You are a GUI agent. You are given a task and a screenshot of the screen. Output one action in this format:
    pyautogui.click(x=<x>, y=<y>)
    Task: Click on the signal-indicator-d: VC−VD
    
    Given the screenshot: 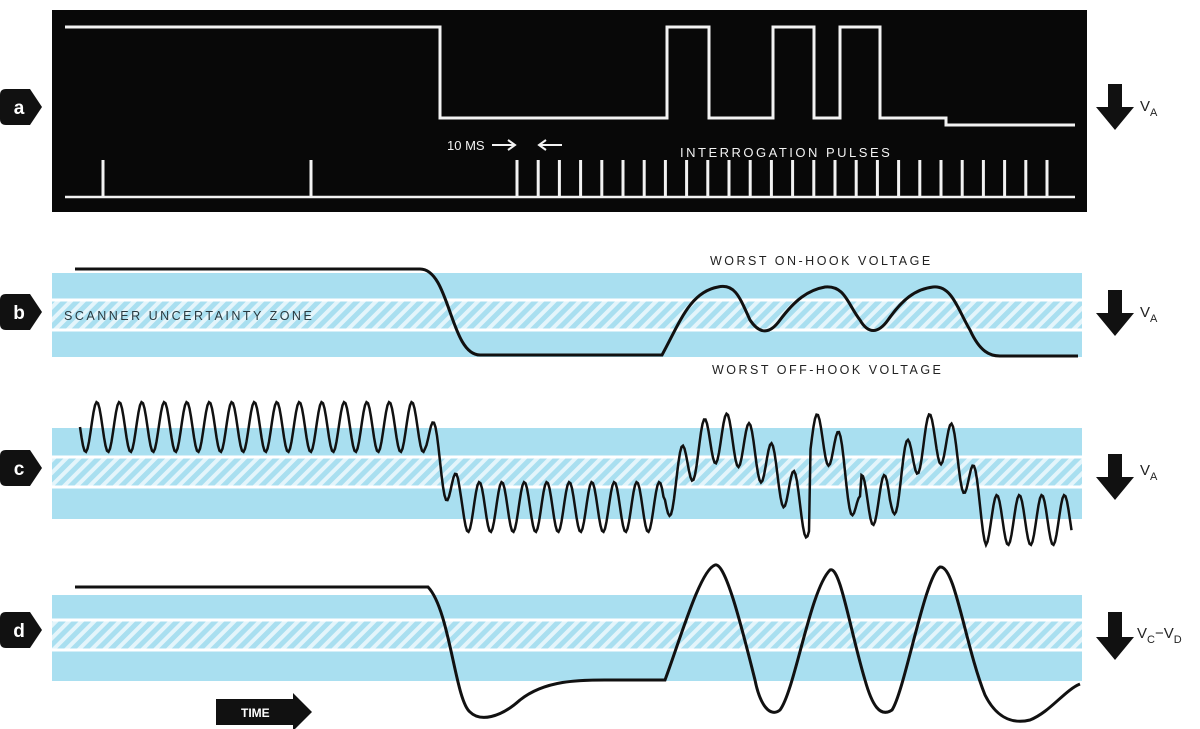 What is the action you would take?
    pyautogui.click(x=1139, y=636)
    